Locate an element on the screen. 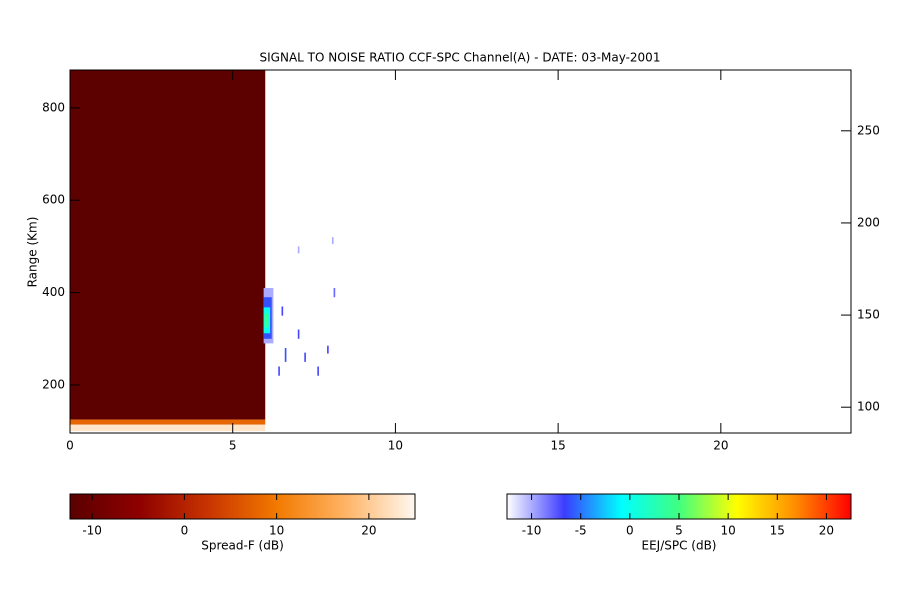  y-tick-label: 400 is located at coordinates (53, 292).